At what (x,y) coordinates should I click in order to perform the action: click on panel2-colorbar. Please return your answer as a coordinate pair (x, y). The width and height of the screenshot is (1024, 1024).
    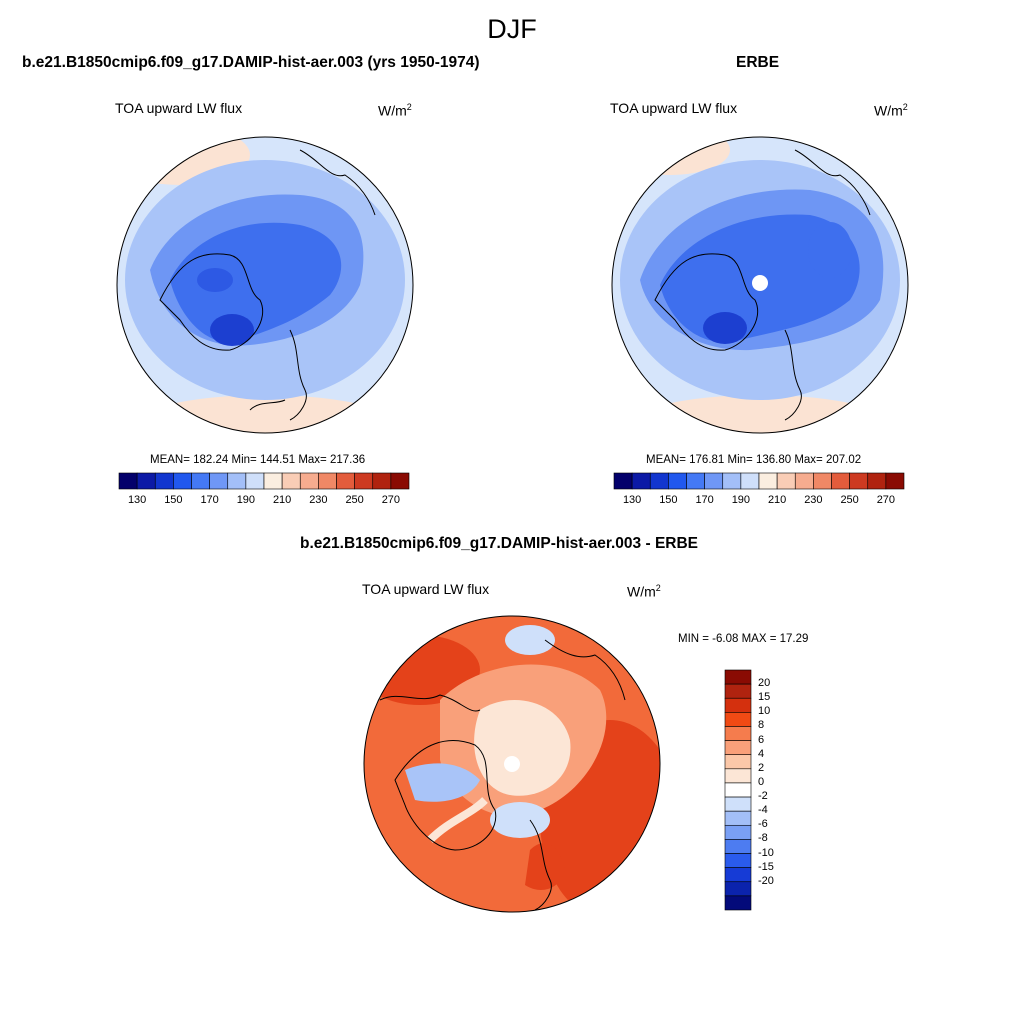
    Looking at the image, I should click on (759, 481).